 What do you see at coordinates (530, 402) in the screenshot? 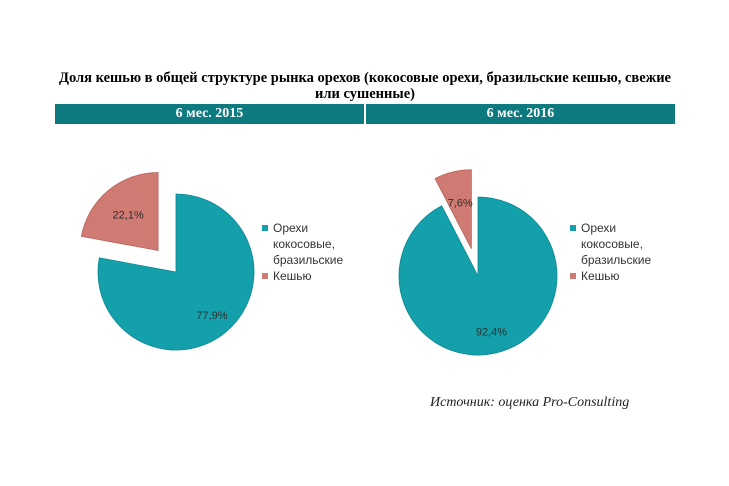
I see `source-note: Источник: оценка Pro-Consulting` at bounding box center [530, 402].